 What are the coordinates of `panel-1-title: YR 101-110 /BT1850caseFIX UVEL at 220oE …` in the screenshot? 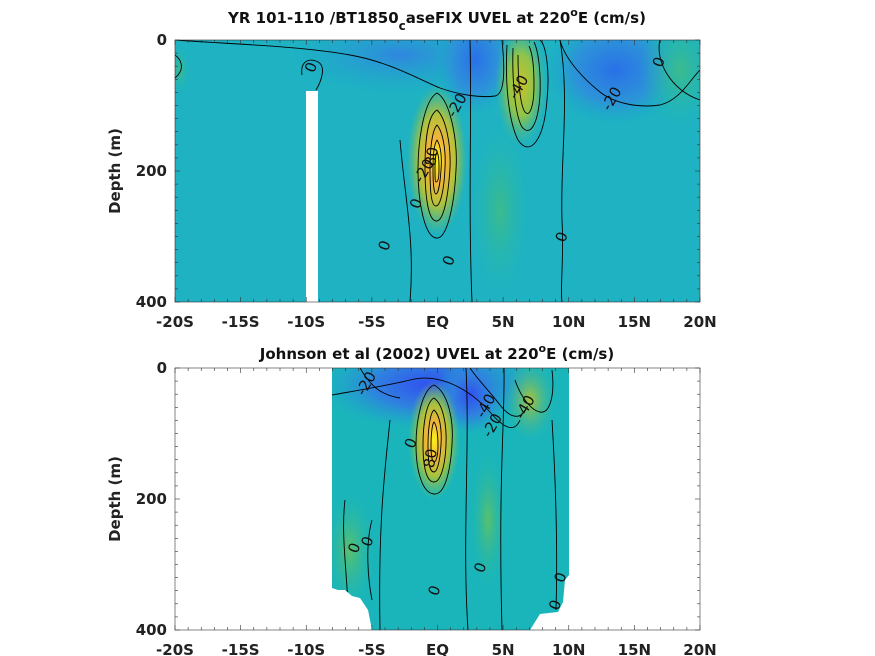 It's located at (436, 19).